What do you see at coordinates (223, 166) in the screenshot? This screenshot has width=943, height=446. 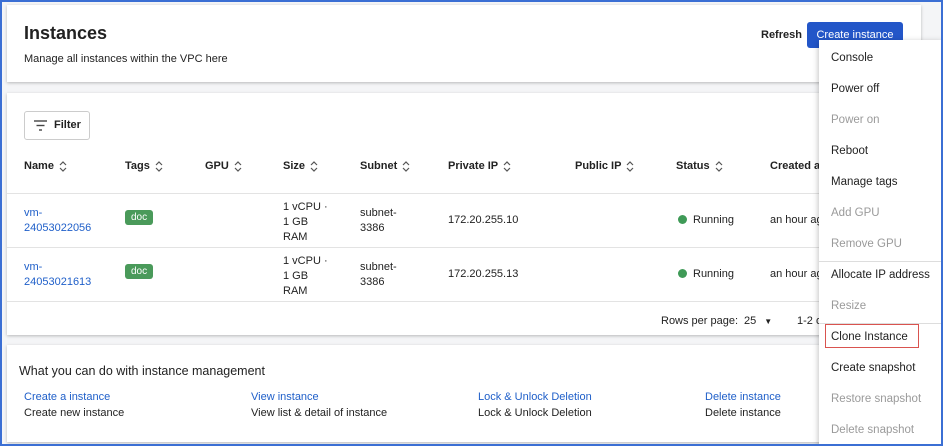 I see `column-header: GPU` at bounding box center [223, 166].